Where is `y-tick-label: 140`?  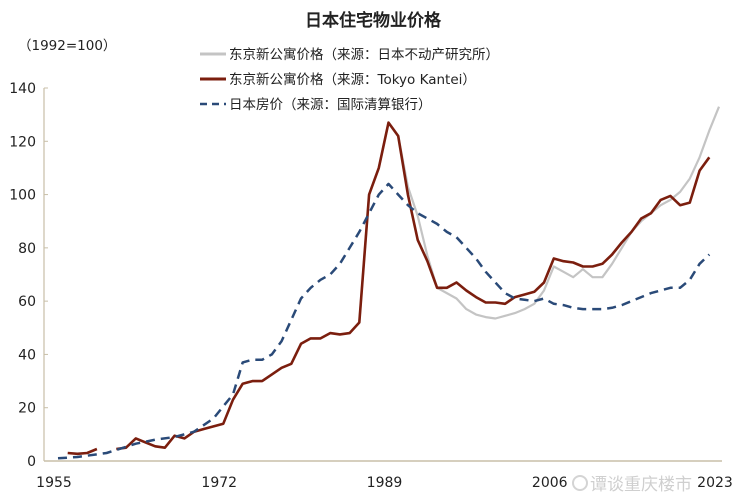
y-tick-label: 140 is located at coordinates (22, 89).